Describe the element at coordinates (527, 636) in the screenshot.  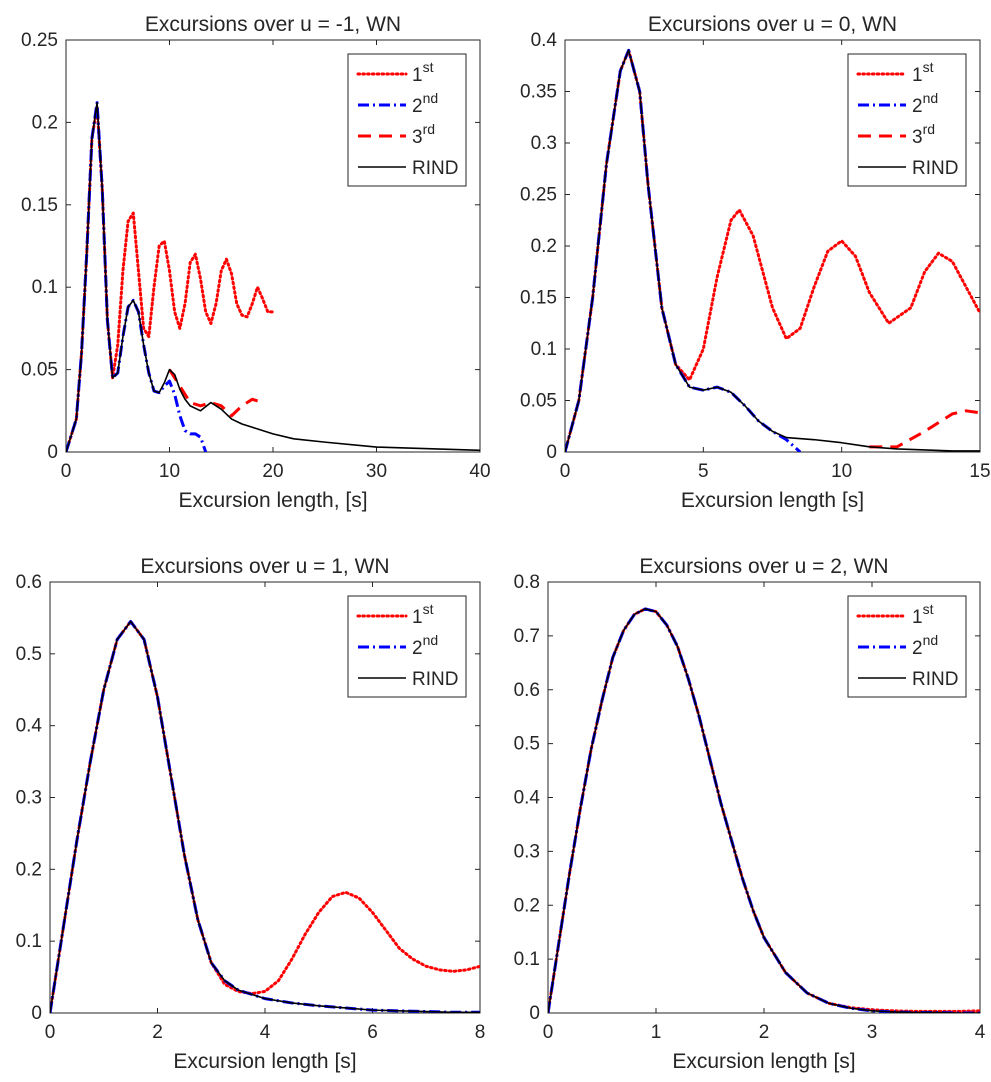
I see `y-tick-label: 0.7` at that location.